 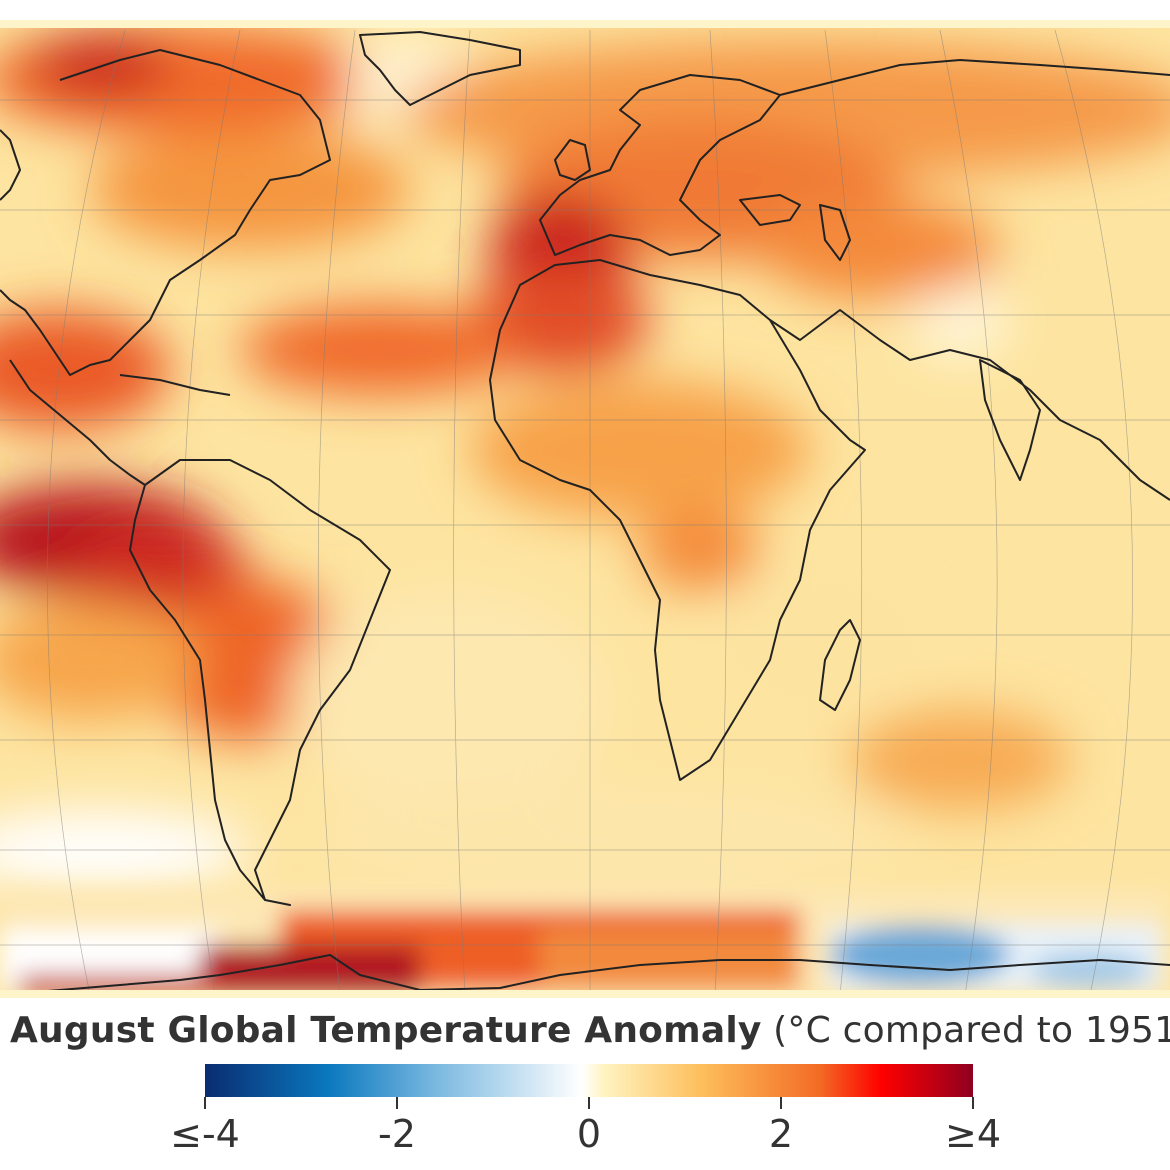 I want to click on colorbar-tick-label: 0, so click(x=589, y=1134).